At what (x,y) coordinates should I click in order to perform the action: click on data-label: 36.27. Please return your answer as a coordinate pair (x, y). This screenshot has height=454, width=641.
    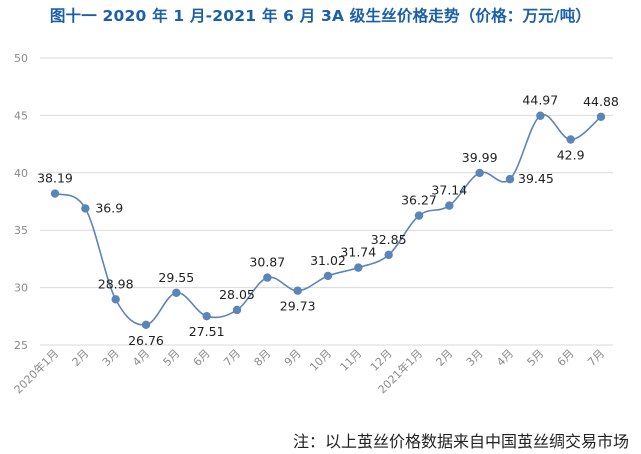
    Looking at the image, I should click on (419, 200).